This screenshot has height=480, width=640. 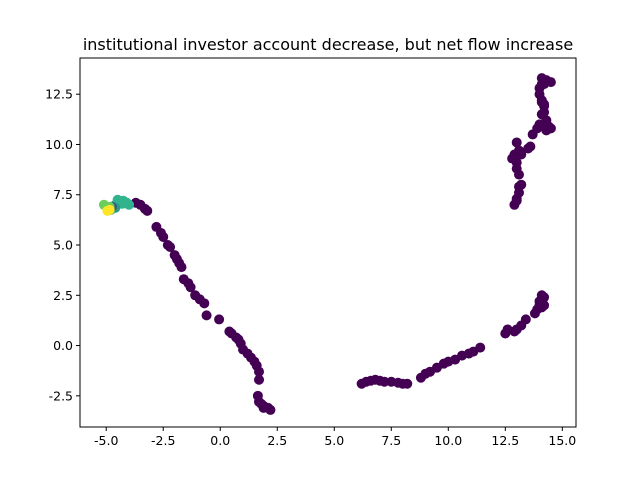 What do you see at coordinates (59, 94) in the screenshot?
I see `y-tick-label: 12.5` at bounding box center [59, 94].